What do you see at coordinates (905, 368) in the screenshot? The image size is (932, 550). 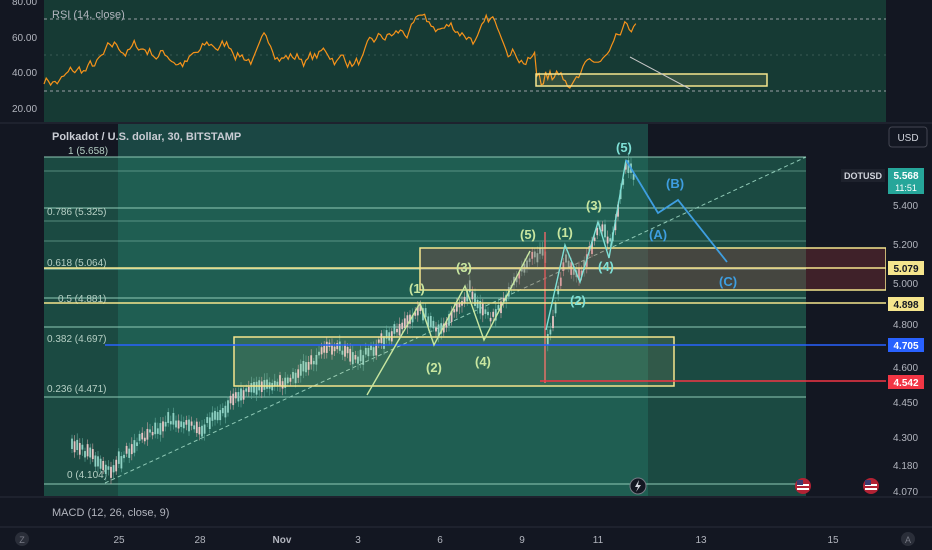 I see `price-tick: 4.600` at bounding box center [905, 368].